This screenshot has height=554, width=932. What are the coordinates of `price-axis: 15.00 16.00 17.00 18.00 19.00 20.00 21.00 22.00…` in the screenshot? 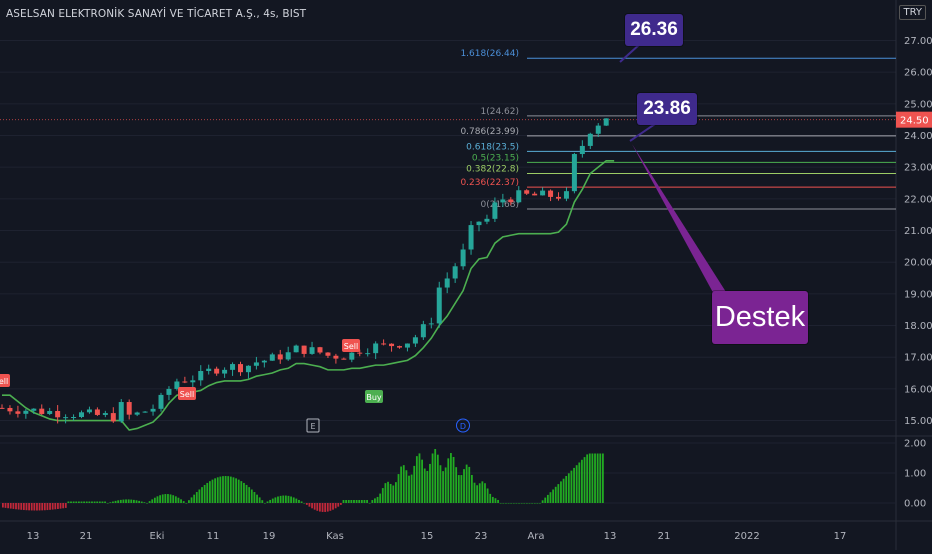 It's located at (914, 273).